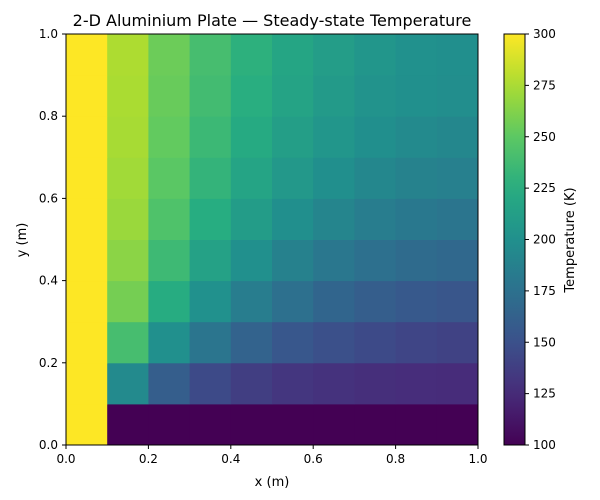 This screenshot has height=500, width=600. What do you see at coordinates (477, 459) in the screenshot?
I see `x-tick-label: 1.0` at bounding box center [477, 459].